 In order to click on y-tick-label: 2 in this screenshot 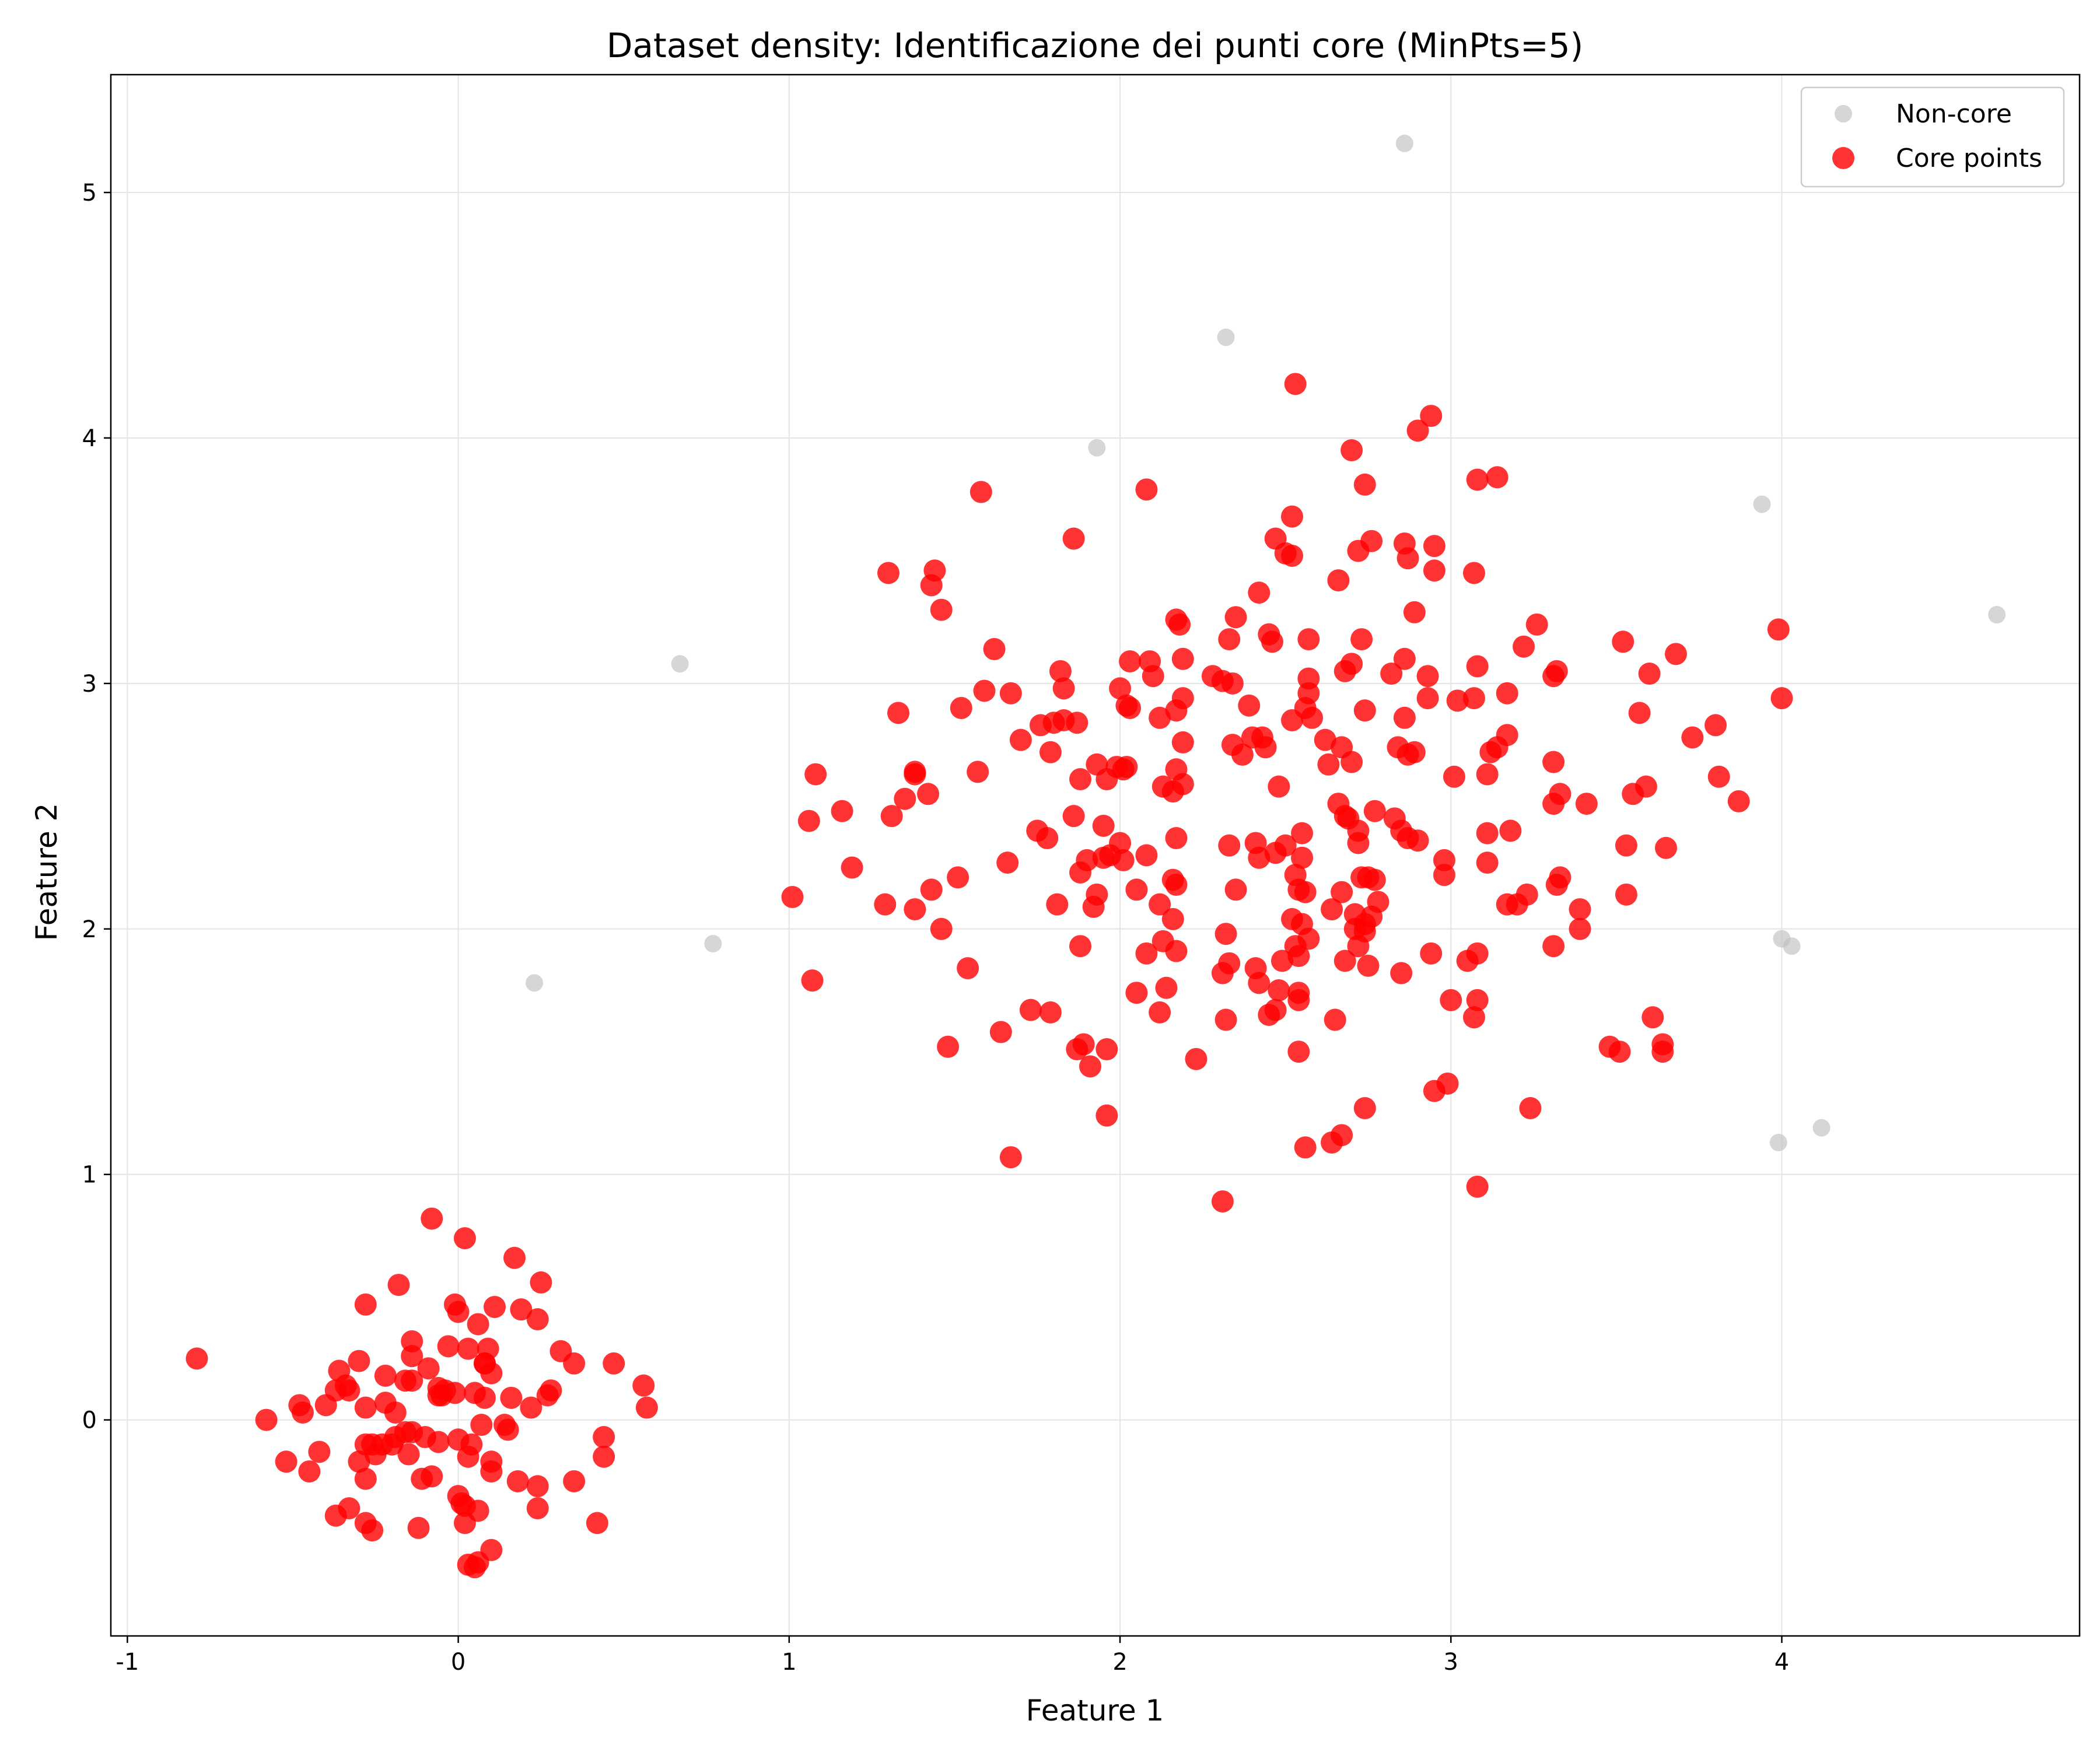, I will do `click(89, 929)`.